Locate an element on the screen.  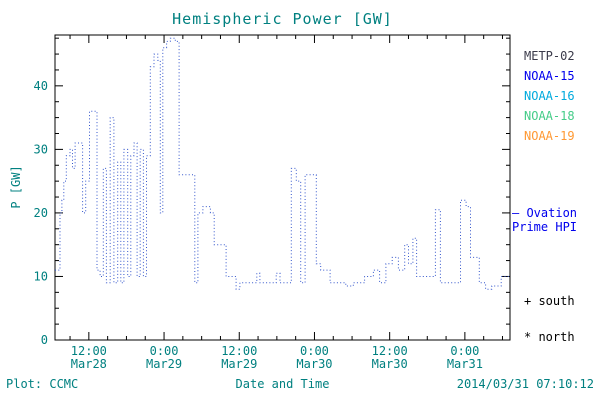
plot-timestamp: 2014/03/31 07:10:12 is located at coordinates (525, 384).